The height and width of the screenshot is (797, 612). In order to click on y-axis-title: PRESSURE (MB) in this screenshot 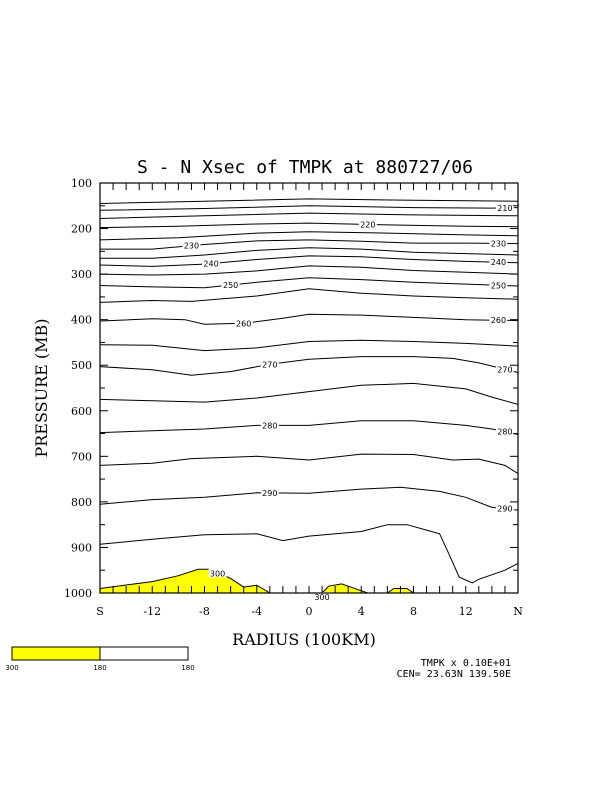, I will do `click(41, 387)`.